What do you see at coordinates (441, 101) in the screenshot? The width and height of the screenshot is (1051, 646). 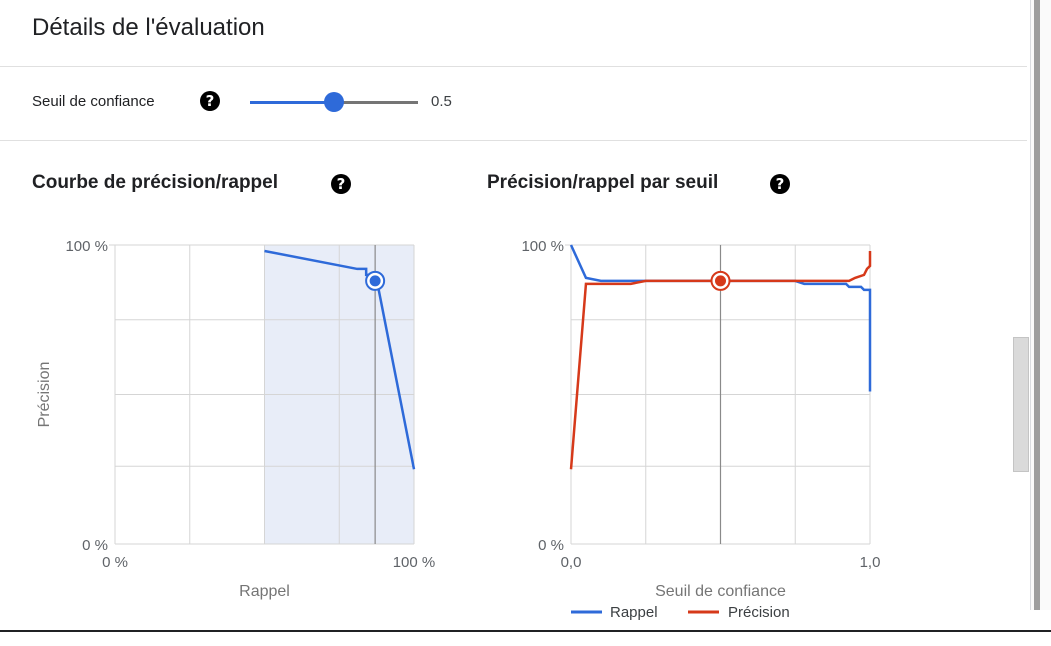 I see `threshold-value: 0.5` at bounding box center [441, 101].